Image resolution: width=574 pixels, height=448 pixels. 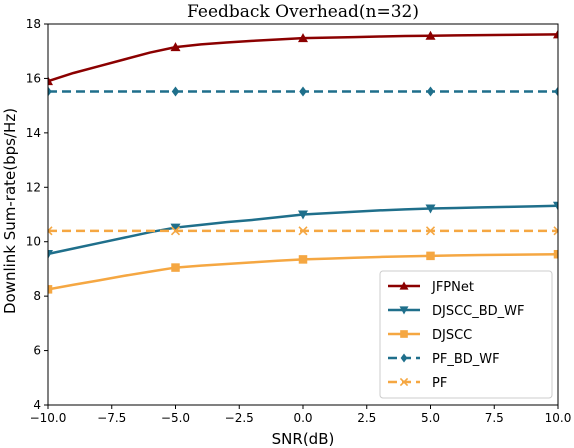 I want to click on x-tick-label: 2.5, so click(x=366, y=418).